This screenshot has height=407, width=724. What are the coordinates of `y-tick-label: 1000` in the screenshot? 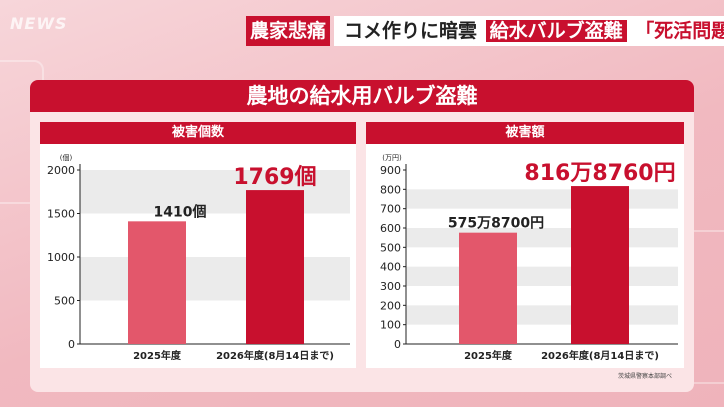 It's located at (61, 257).